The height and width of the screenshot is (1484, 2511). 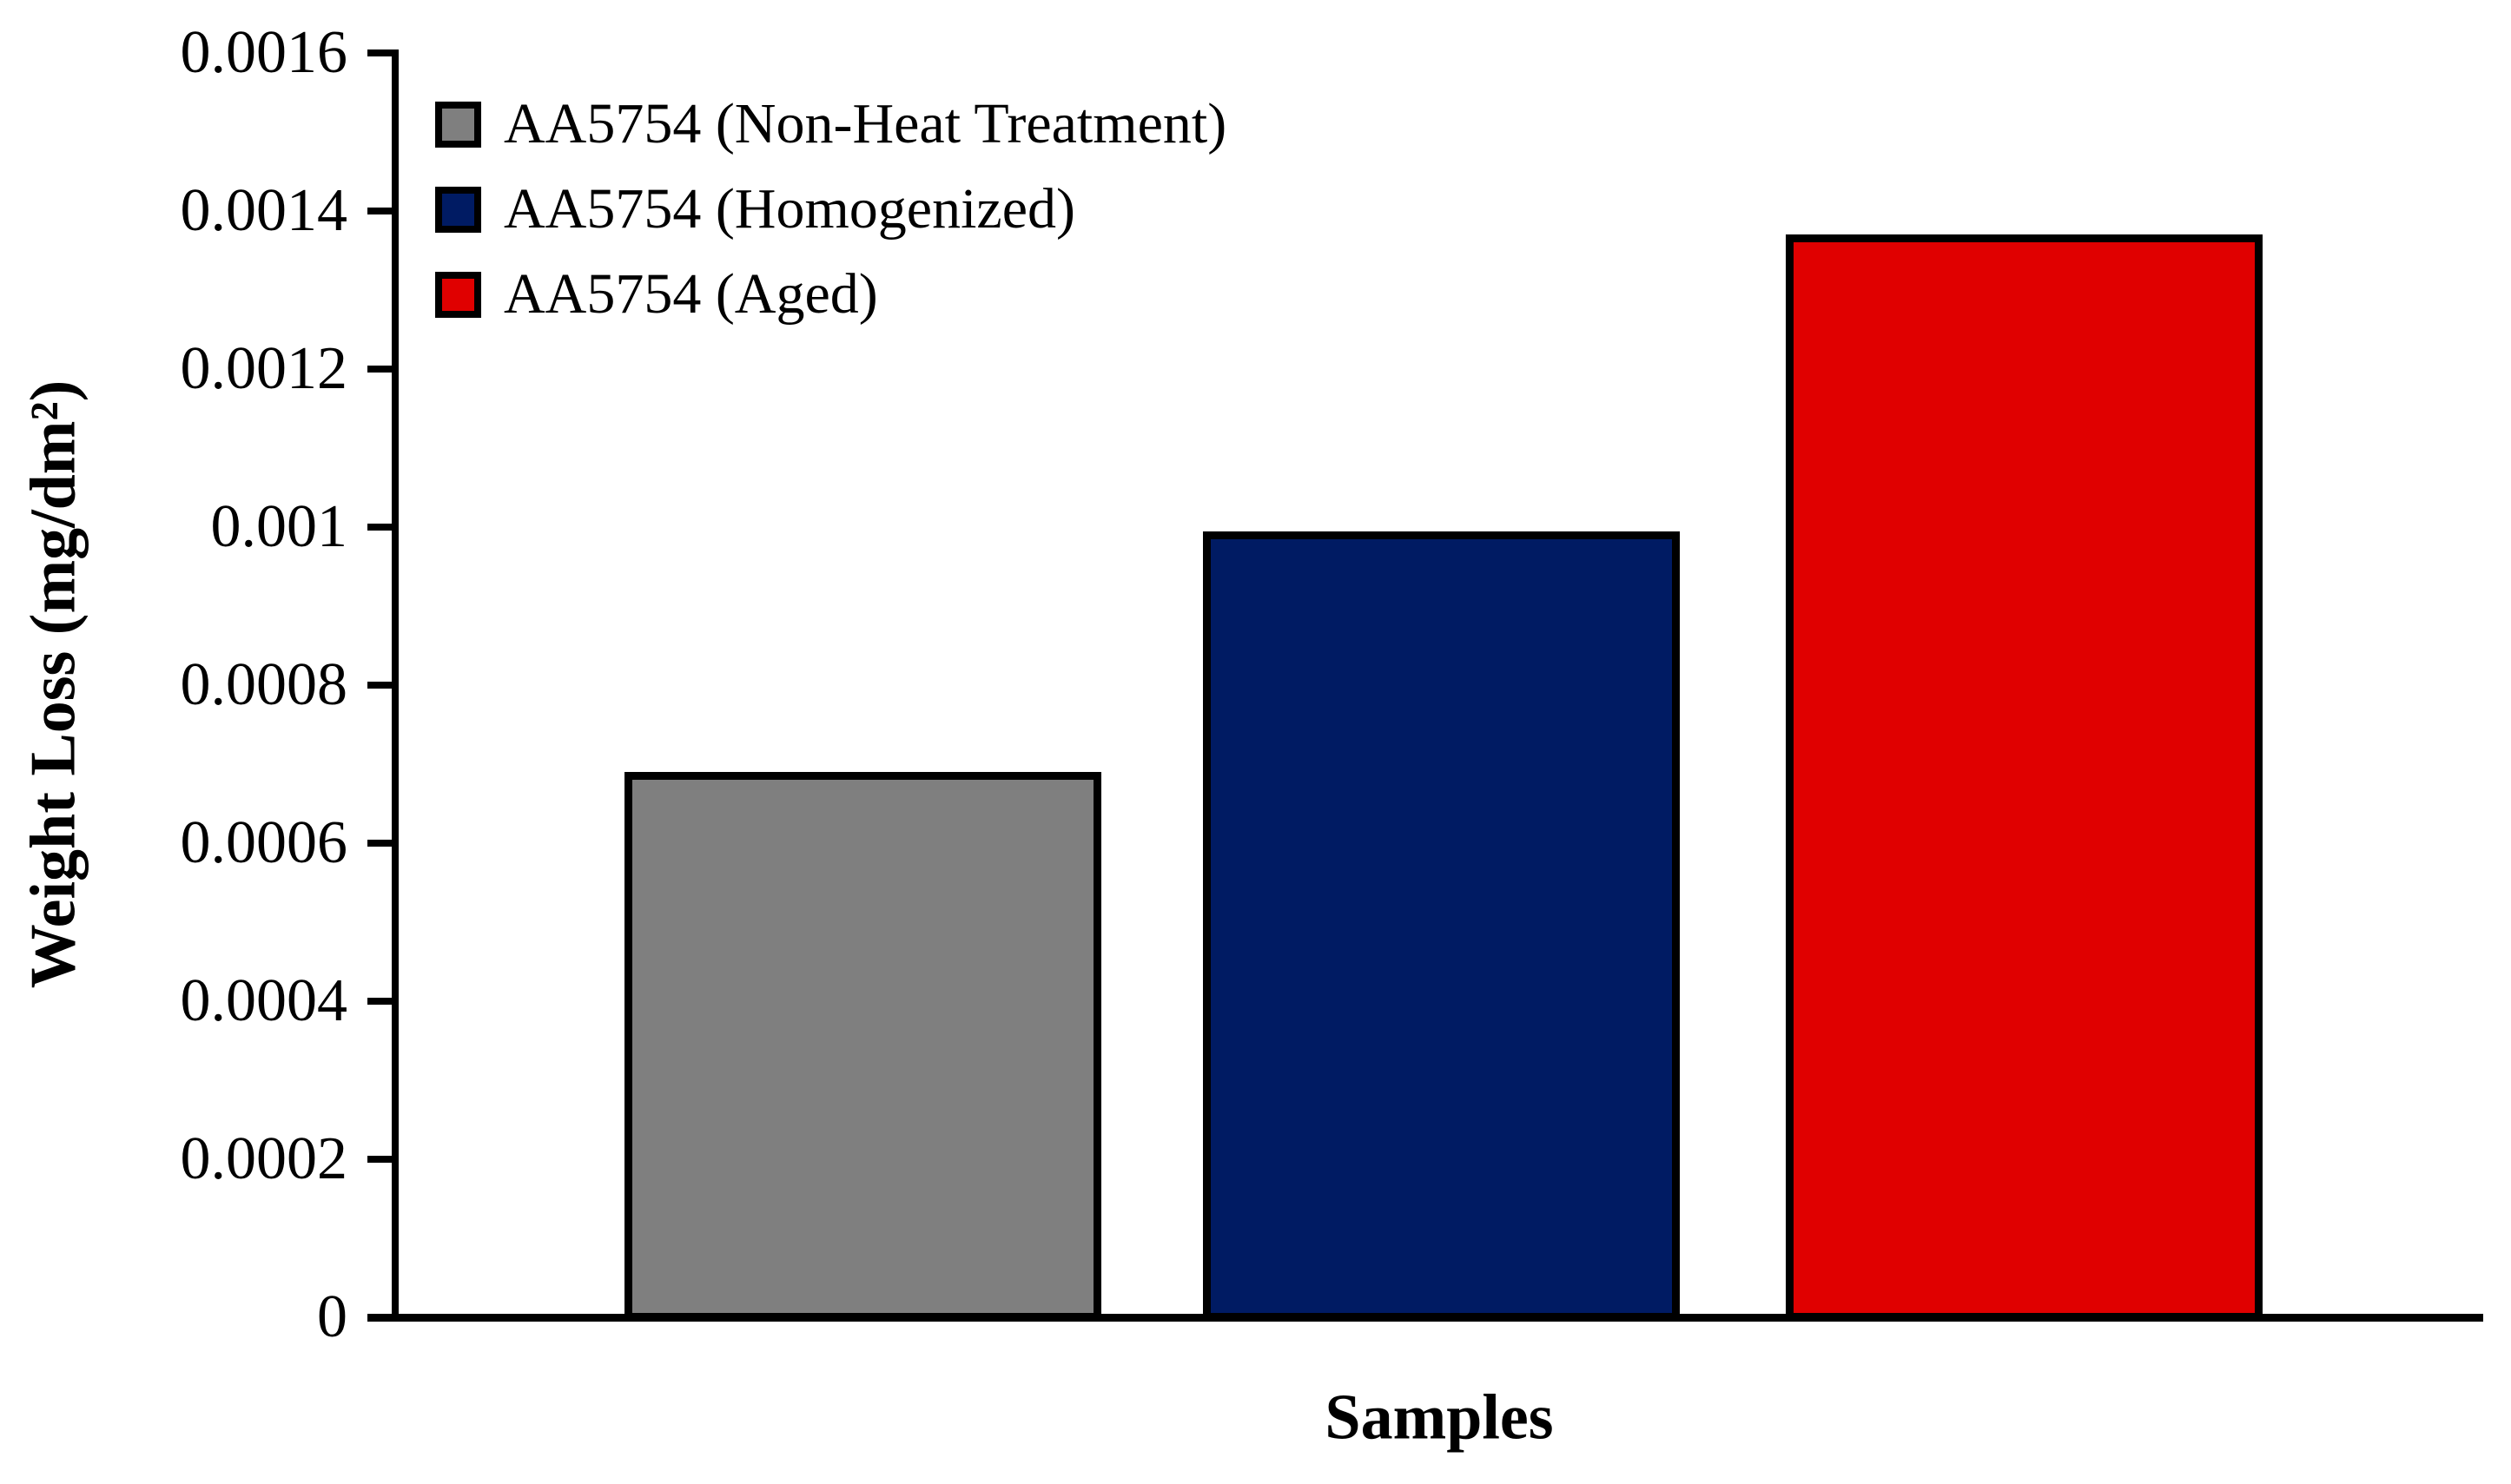 What do you see at coordinates (790, 209) in the screenshot?
I see `legend-label: AA5754 (Homogenized)` at bounding box center [790, 209].